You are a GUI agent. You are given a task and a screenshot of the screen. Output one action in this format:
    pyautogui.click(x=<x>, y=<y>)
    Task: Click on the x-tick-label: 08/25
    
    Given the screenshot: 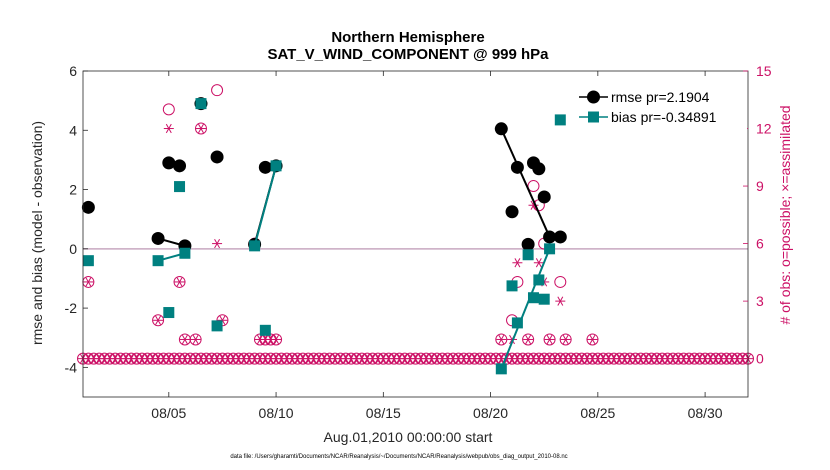 What is the action you would take?
    pyautogui.click(x=597, y=413)
    